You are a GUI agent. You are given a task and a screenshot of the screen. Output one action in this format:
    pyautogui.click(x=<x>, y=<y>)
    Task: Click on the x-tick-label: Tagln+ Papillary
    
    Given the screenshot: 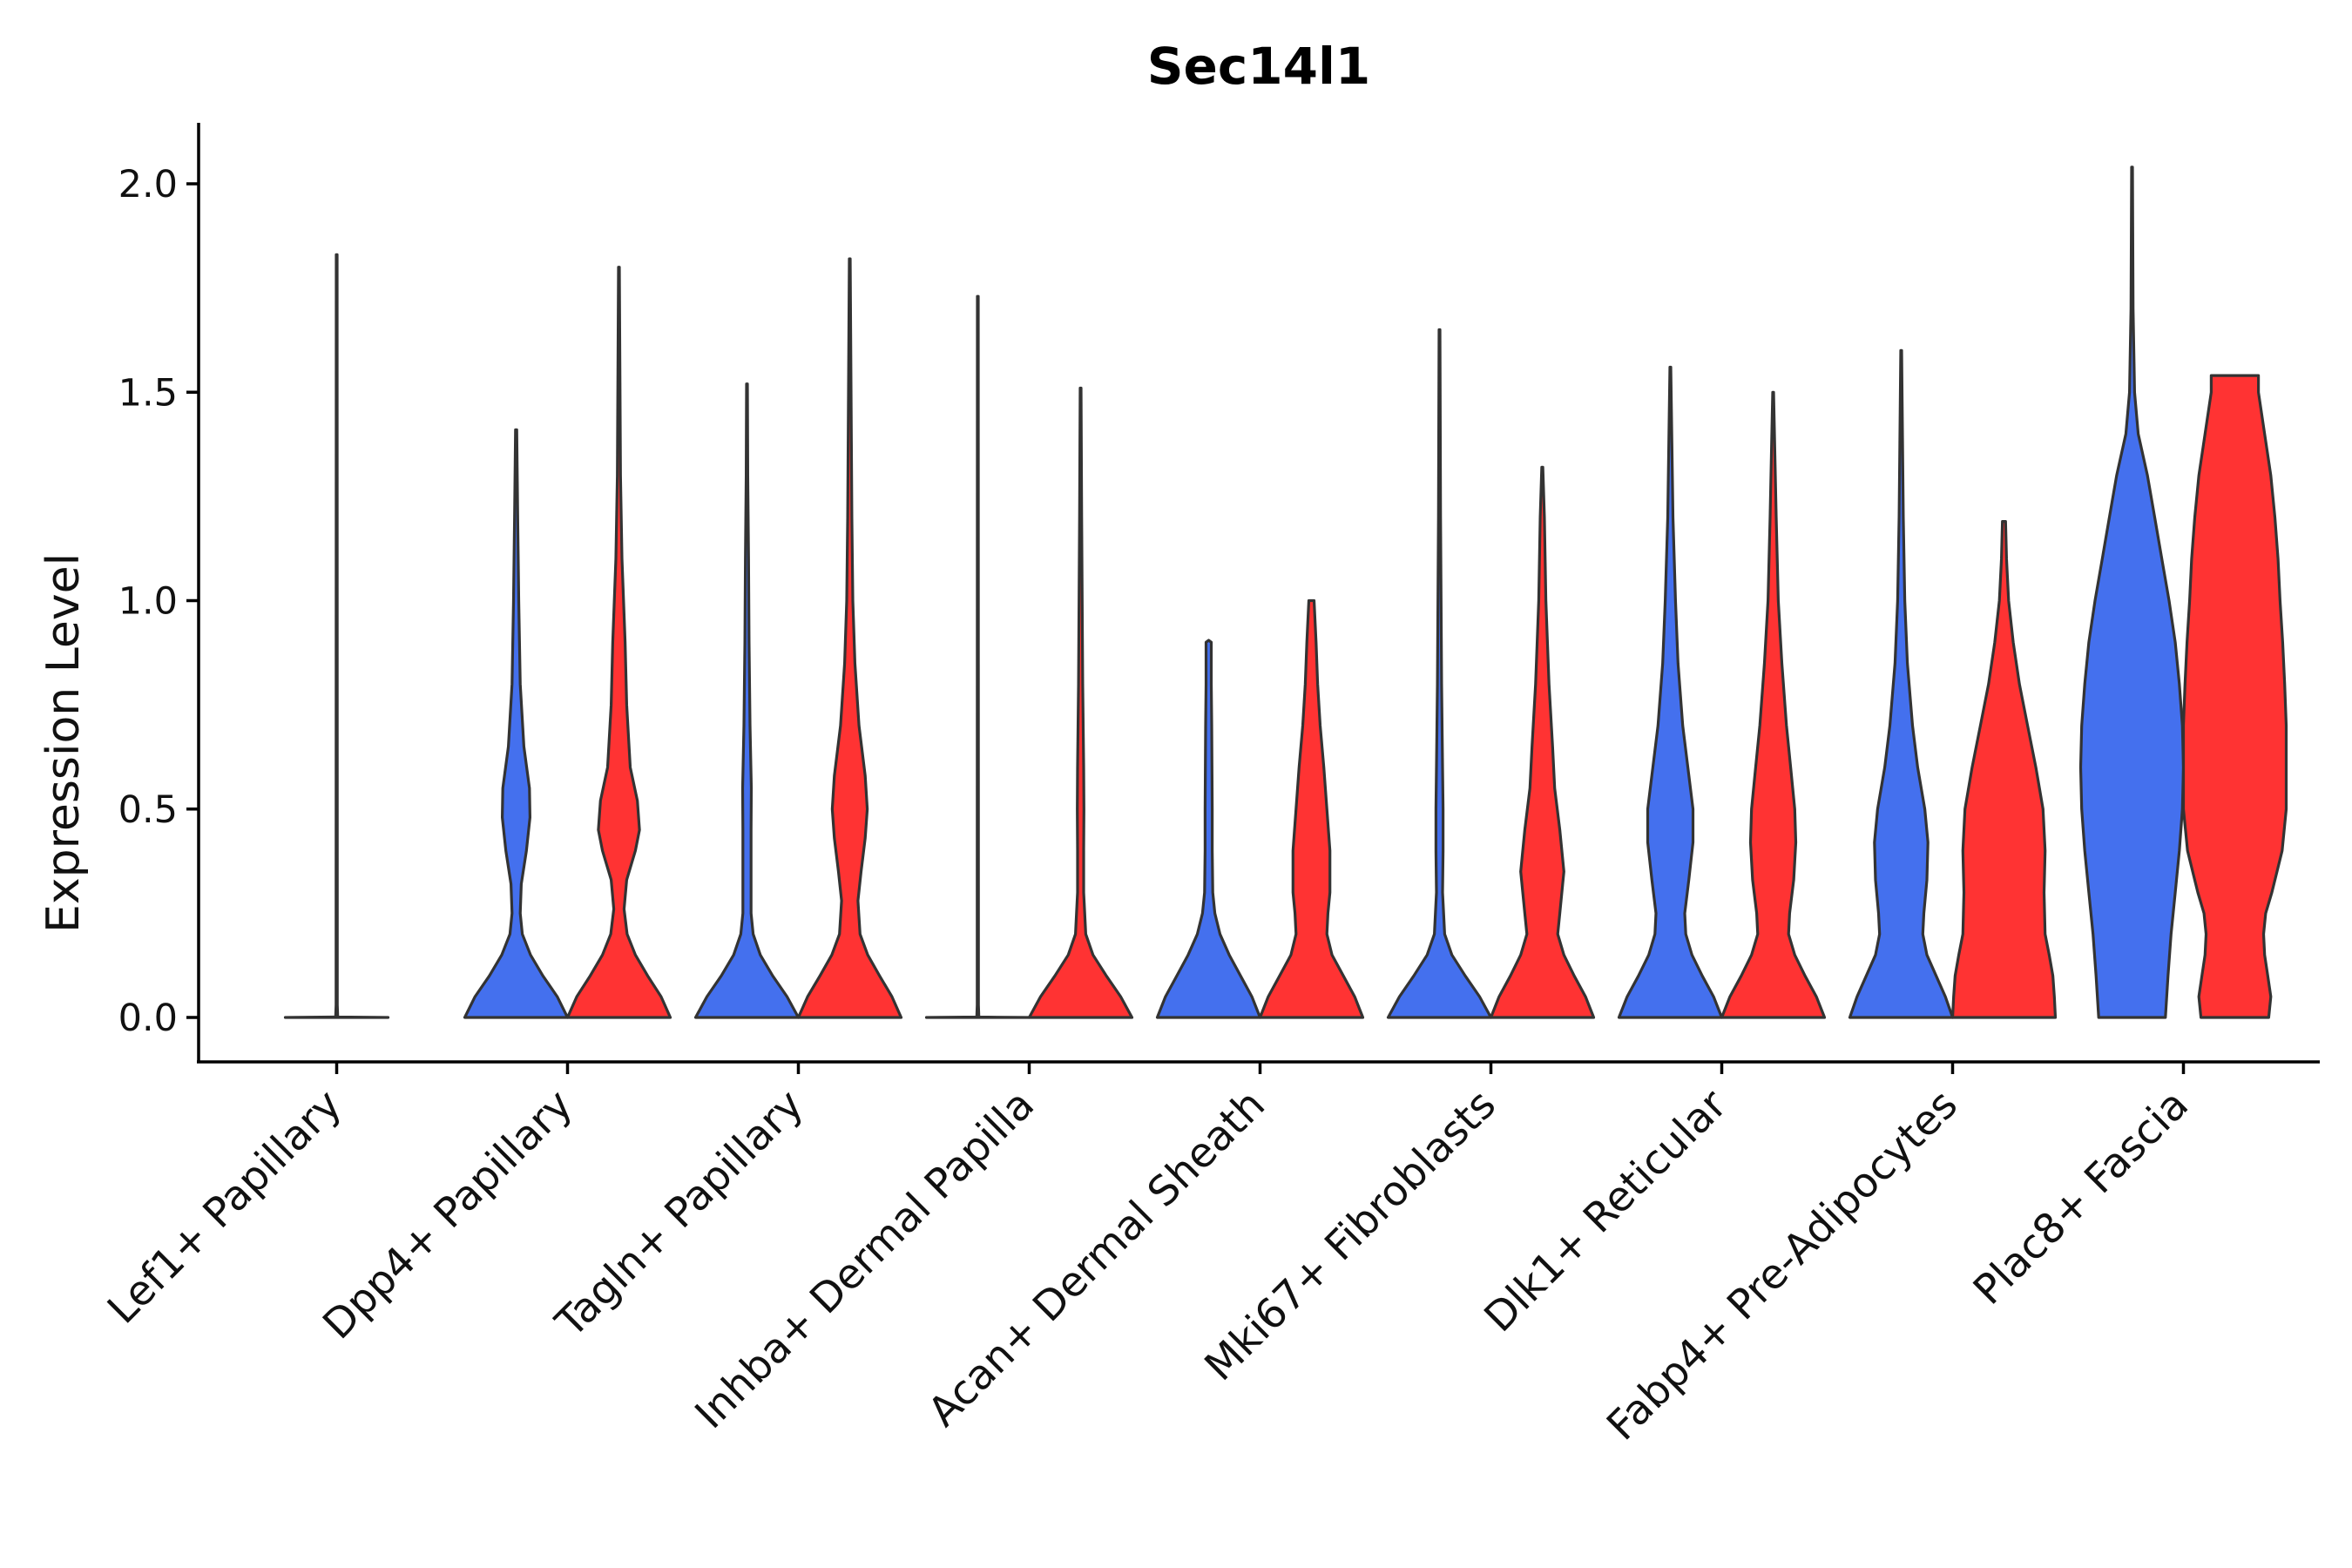 What is the action you would take?
    pyautogui.click(x=679, y=1214)
    